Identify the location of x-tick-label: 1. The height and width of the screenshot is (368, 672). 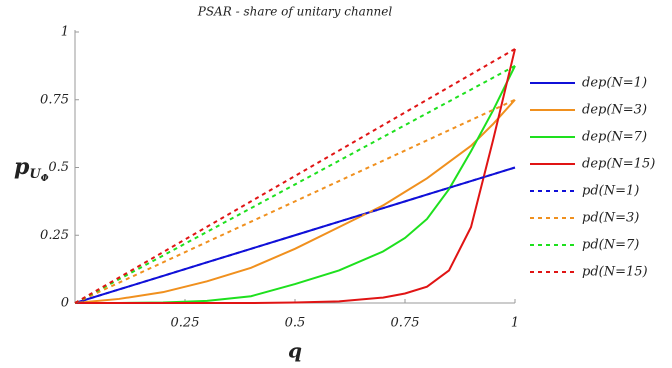
(515, 323).